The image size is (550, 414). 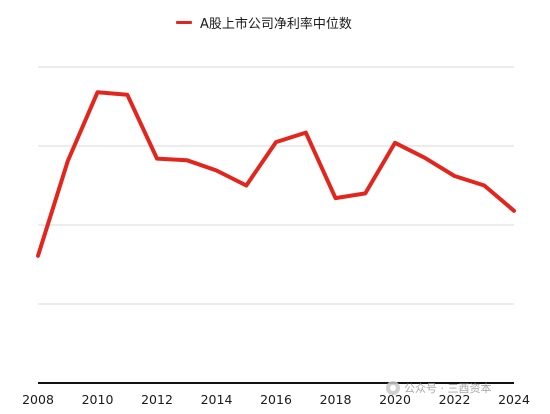 I want to click on x-tick-label: 2022, so click(x=455, y=399).